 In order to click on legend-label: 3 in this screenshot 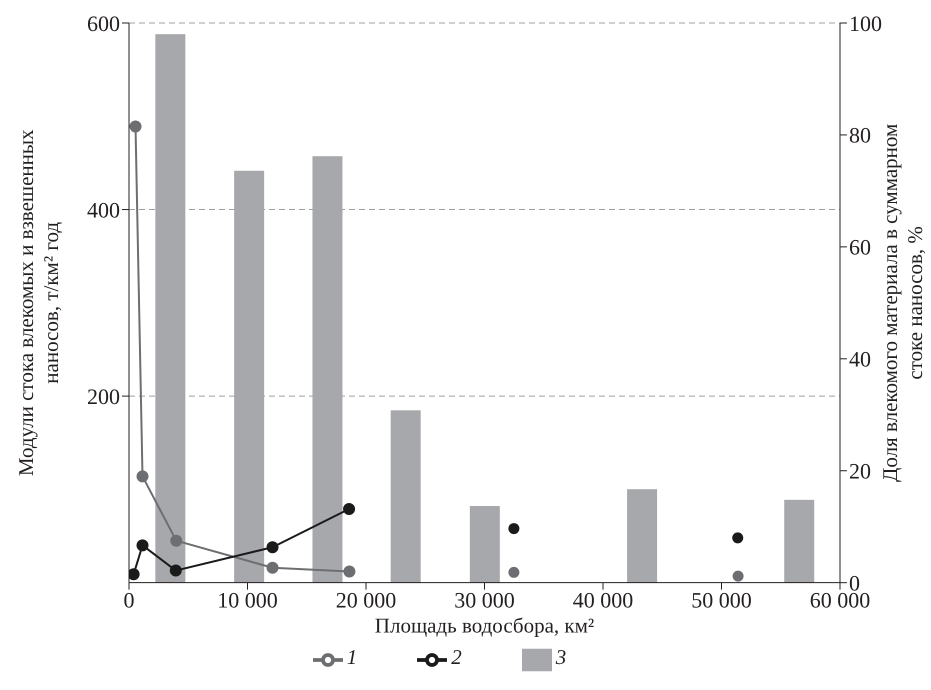, I will do `click(561, 656)`.